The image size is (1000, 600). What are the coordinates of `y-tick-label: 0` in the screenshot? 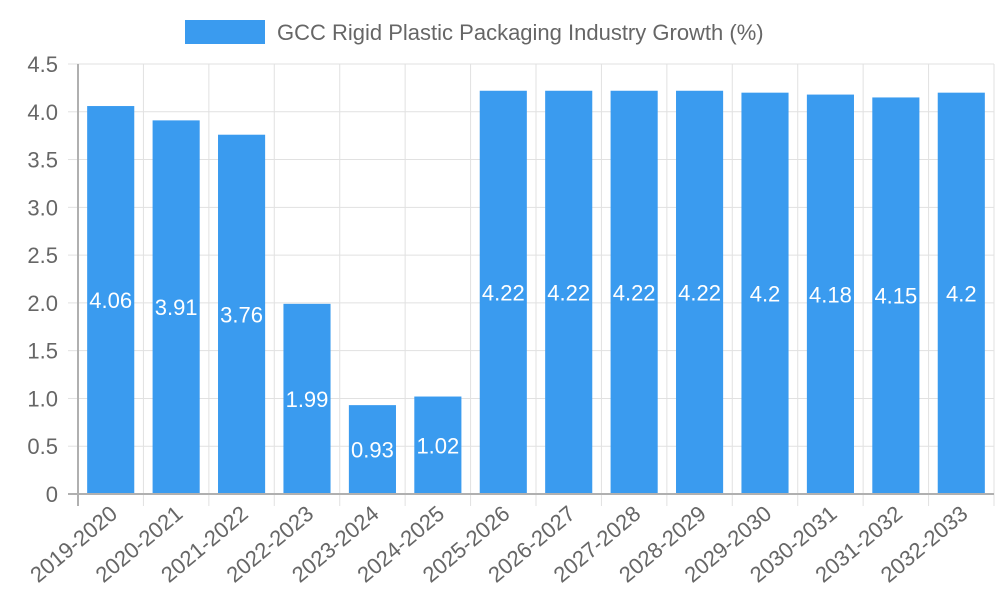 It's located at (52, 494).